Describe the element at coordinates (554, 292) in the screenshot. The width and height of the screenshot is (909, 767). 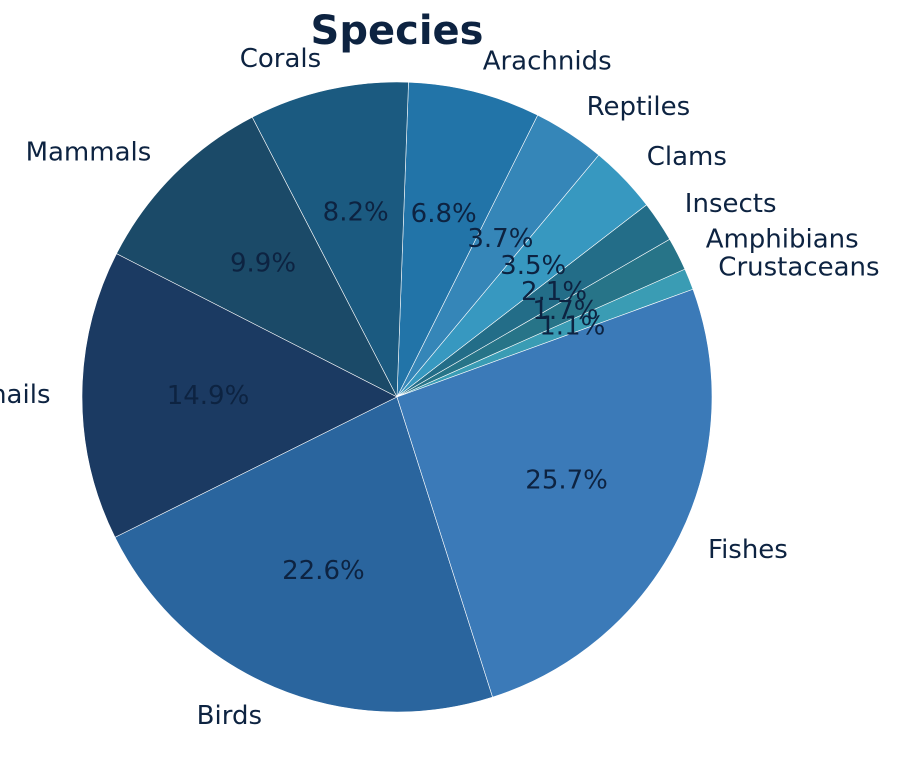
I see `slice-percent-insects: 2.1%` at that location.